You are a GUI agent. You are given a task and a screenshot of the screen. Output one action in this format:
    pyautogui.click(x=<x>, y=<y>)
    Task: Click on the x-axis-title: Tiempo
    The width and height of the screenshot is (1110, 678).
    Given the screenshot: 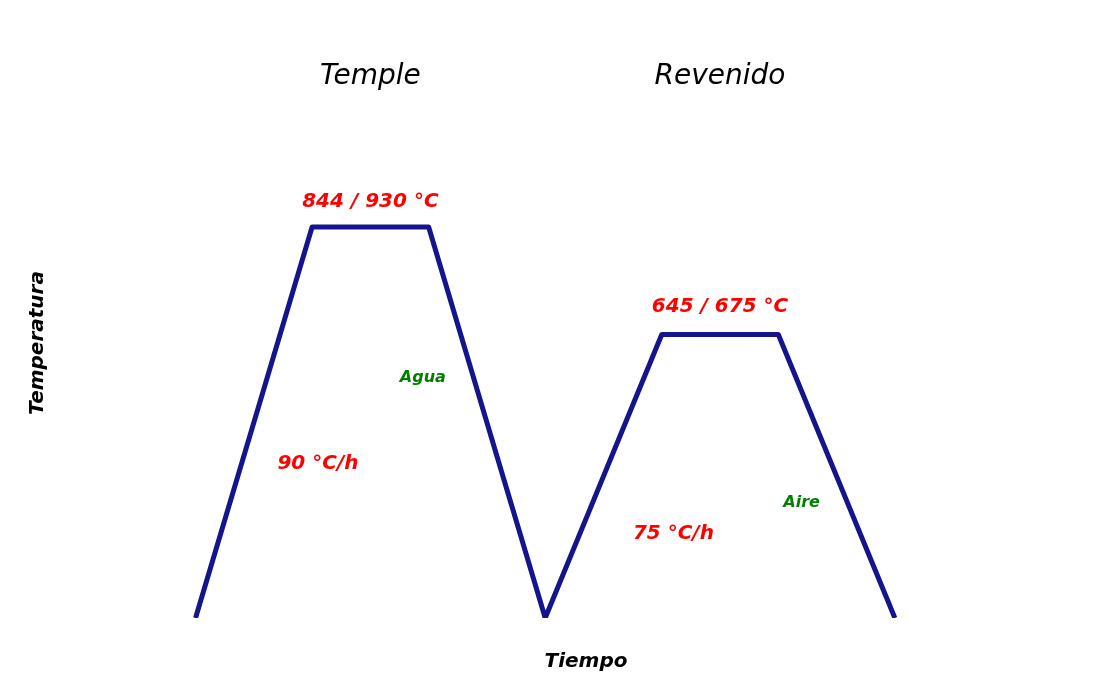 What is the action you would take?
    pyautogui.click(x=586, y=660)
    